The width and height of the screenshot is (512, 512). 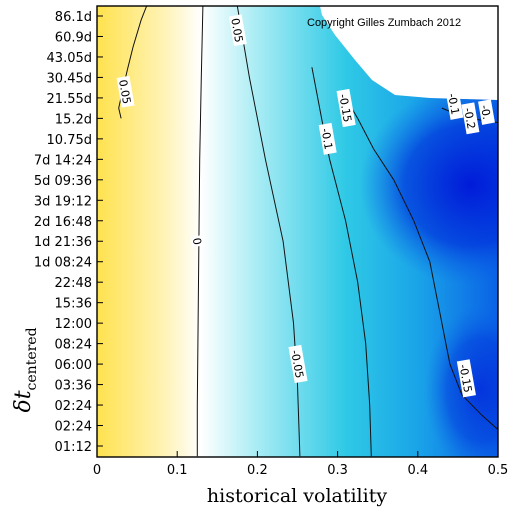 What do you see at coordinates (409, 53) in the screenshot?
I see `heatmap-empty-region` at bounding box center [409, 53].